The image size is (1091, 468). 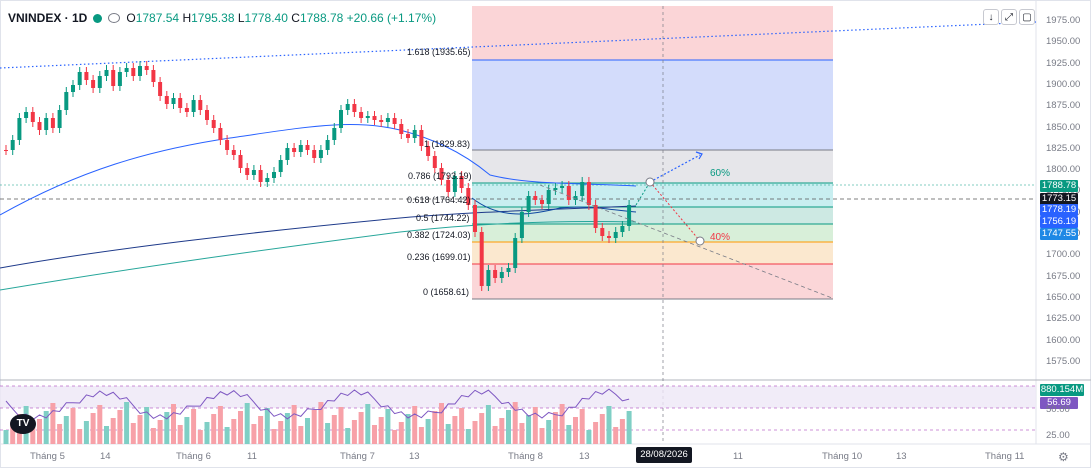 I want to click on scroll-down-icon: ↓, so click(x=991, y=17).